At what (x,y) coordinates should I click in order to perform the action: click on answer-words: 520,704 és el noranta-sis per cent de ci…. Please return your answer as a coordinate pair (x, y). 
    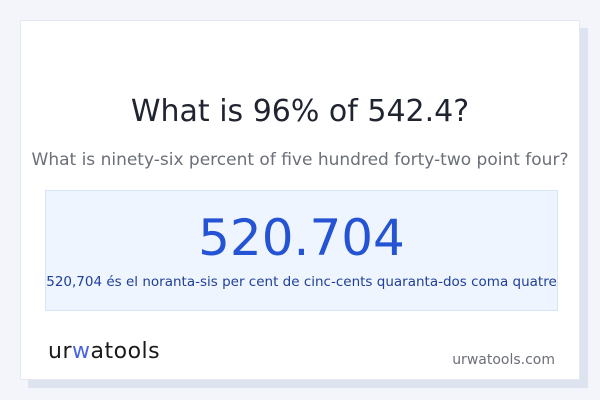
    Looking at the image, I should click on (301, 282).